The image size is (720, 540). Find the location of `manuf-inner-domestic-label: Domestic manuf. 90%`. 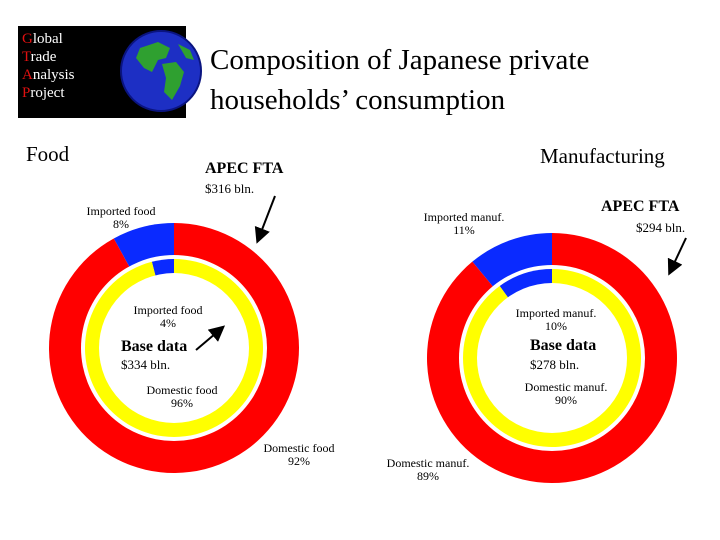

manuf-inner-domestic-label: Domestic manuf. 90% is located at coordinates (566, 394).